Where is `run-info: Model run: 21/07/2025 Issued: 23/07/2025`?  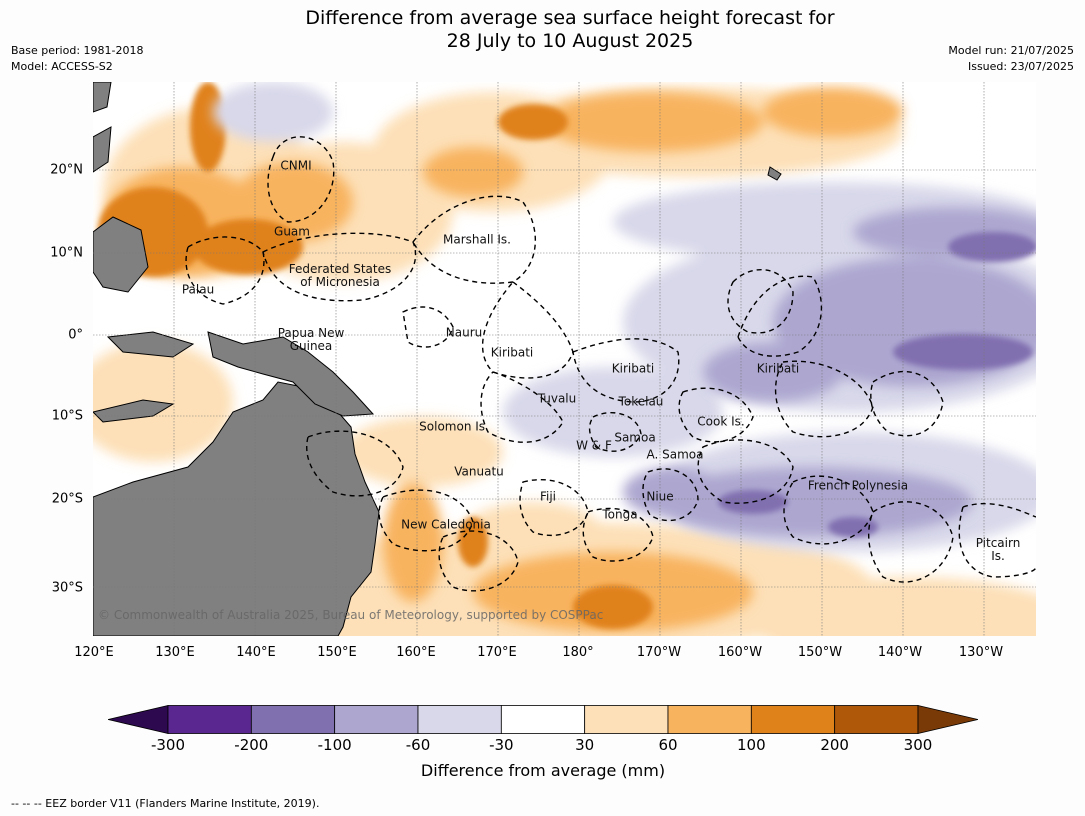 run-info: Model run: 21/07/2025 Issued: 23/07/2025 is located at coordinates (1011, 59).